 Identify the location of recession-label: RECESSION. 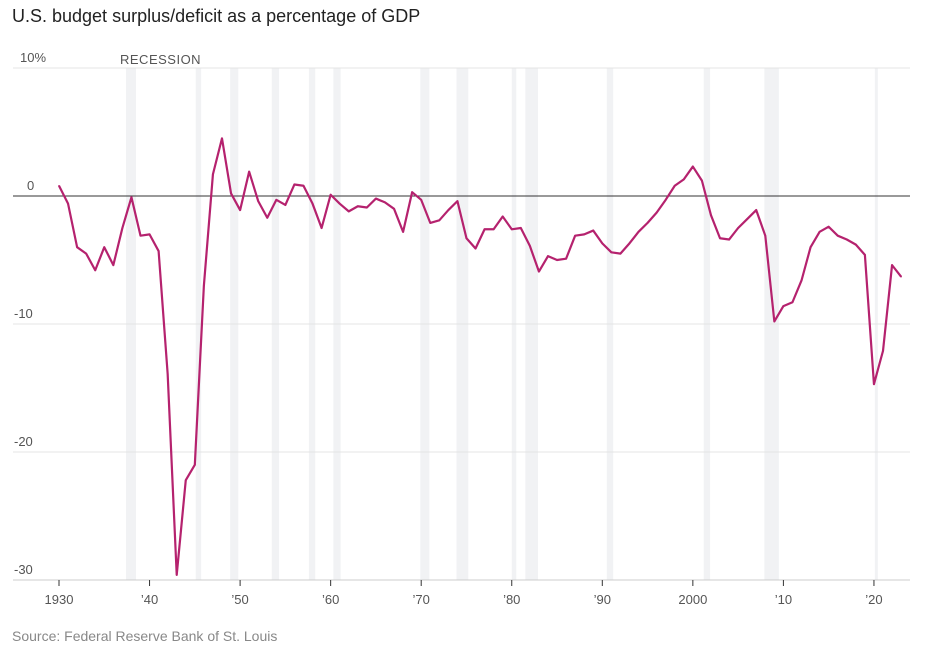
(160, 59).